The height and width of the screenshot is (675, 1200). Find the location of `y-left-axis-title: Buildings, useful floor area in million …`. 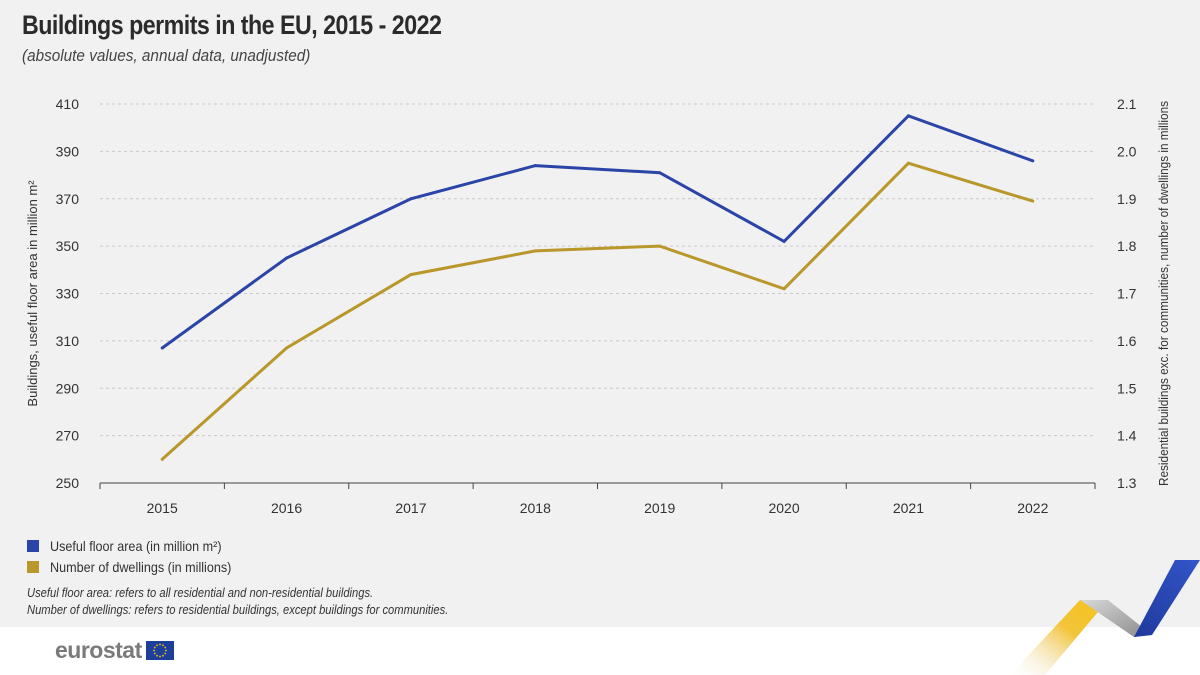

y-left-axis-title: Buildings, useful floor area in million … is located at coordinates (32, 293).